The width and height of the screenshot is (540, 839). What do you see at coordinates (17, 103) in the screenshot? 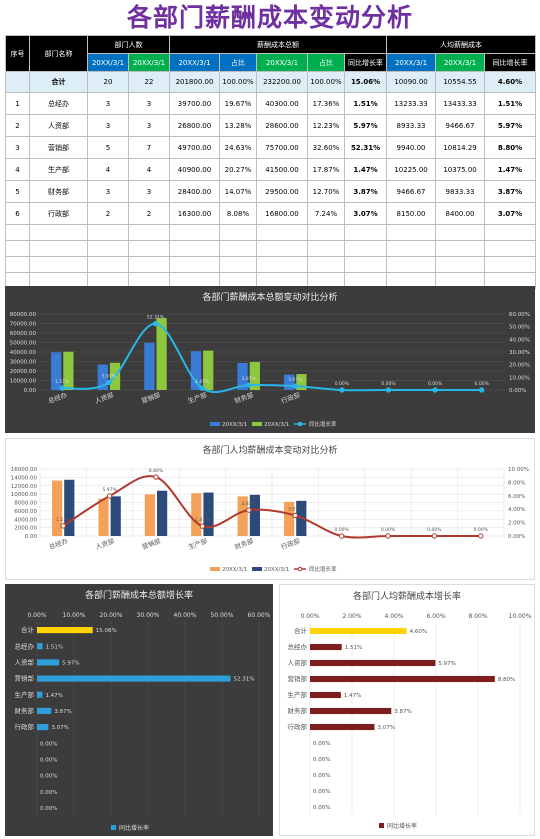
I see `cell: 1` at bounding box center [17, 103].